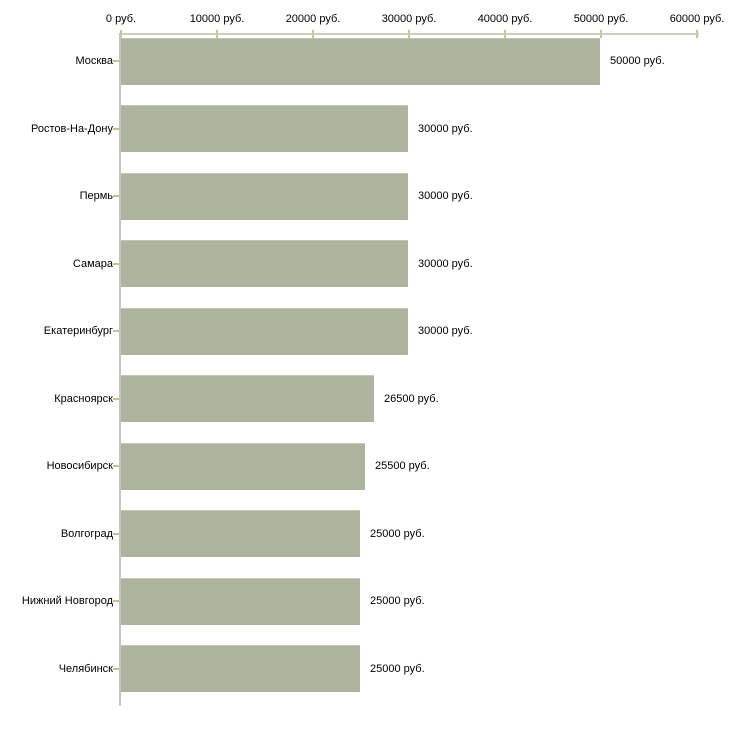  What do you see at coordinates (217, 19) in the screenshot?
I see `x-axis-tick-label: 10000 руб.` at bounding box center [217, 19].